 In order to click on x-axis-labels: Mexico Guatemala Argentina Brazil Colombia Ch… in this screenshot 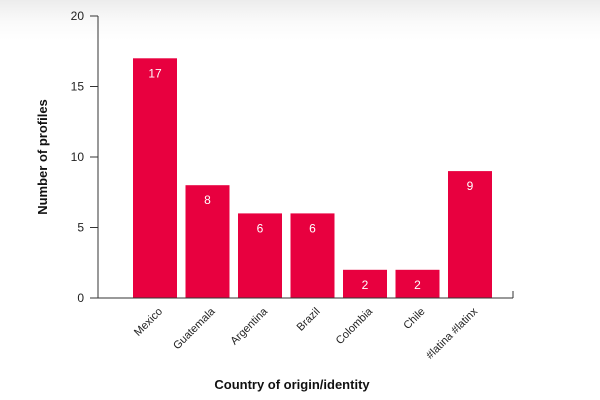, I will do `click(306, 333)`.